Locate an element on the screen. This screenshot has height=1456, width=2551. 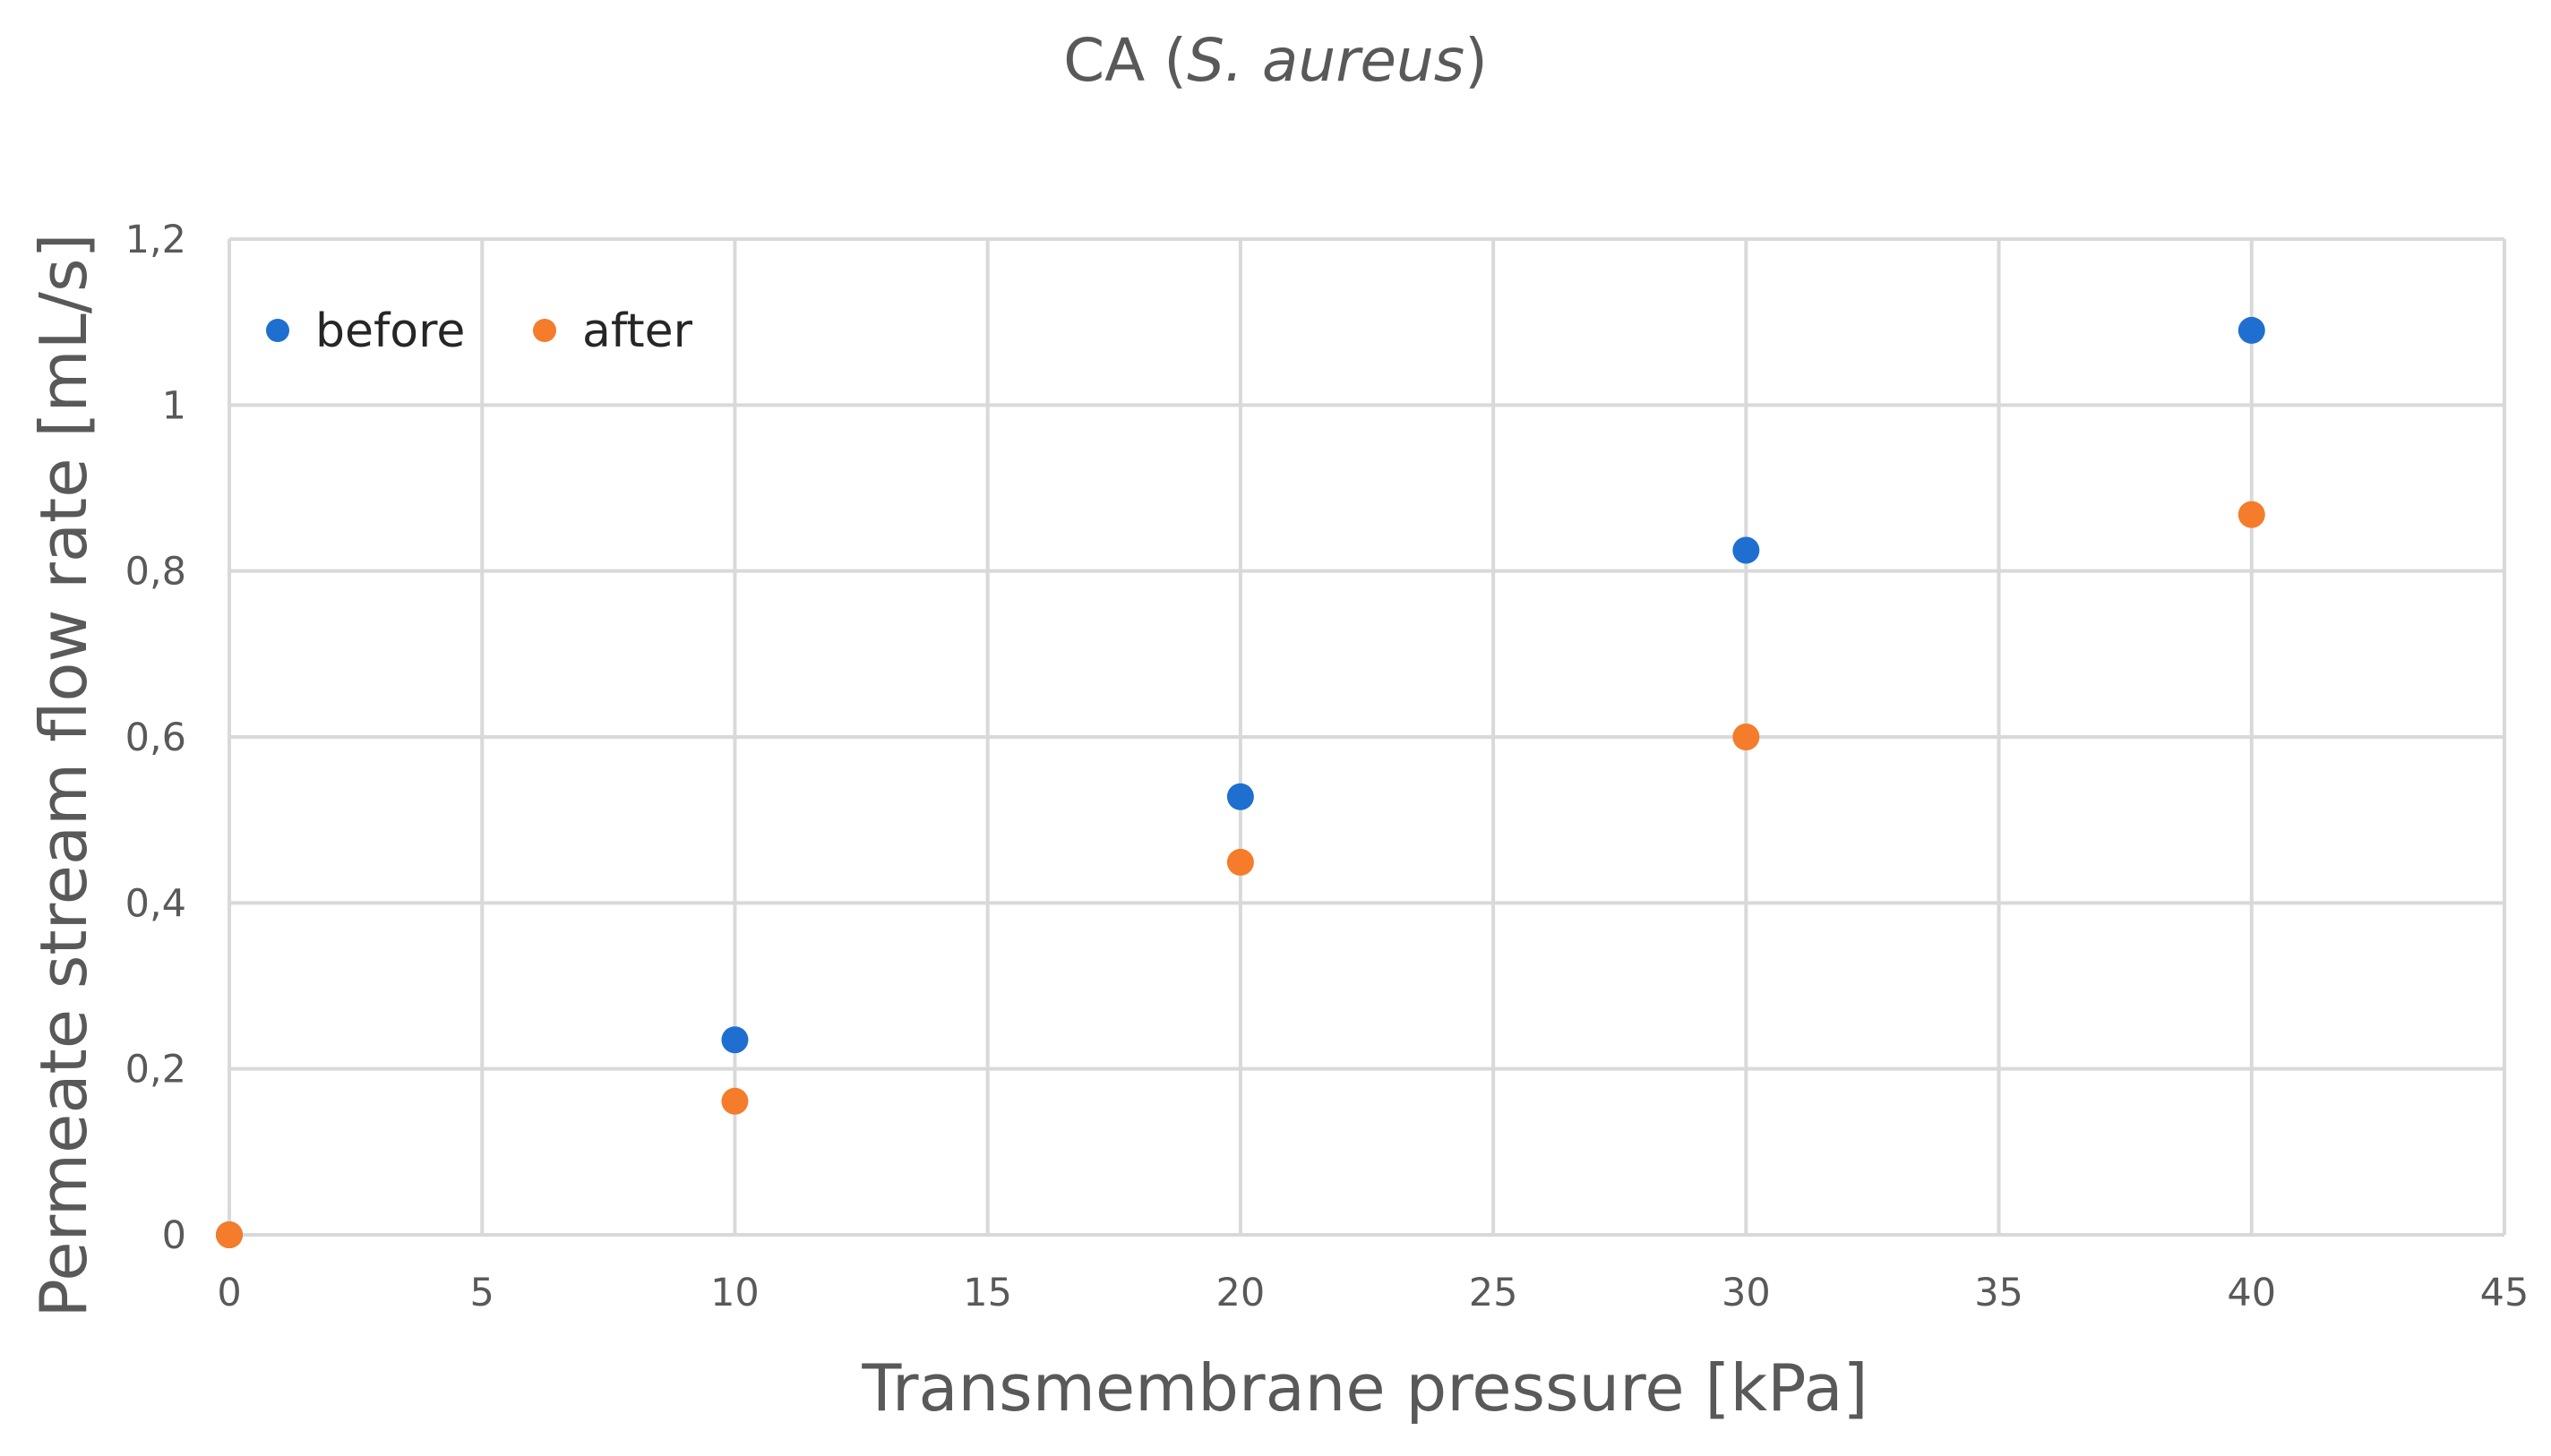
x-tick-label: 20 is located at coordinates (1241, 1293).